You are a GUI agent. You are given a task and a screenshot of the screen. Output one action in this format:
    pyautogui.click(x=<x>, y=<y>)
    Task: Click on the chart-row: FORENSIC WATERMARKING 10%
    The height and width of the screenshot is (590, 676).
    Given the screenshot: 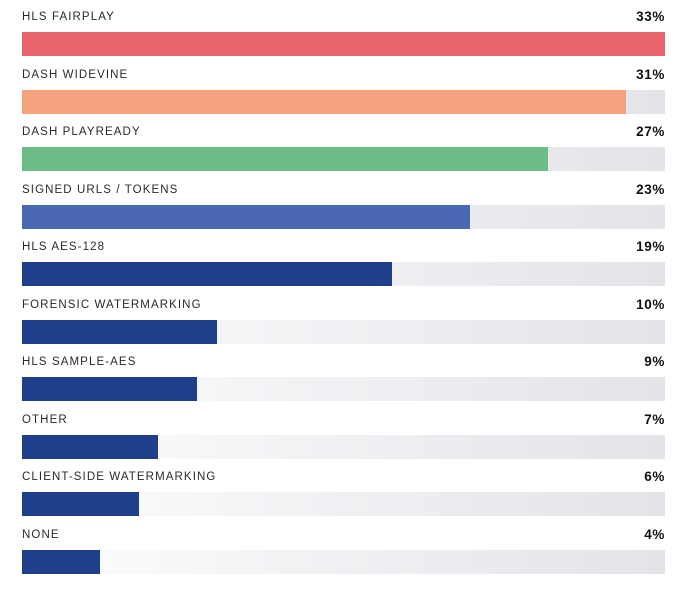 What is the action you would take?
    pyautogui.click(x=343, y=317)
    